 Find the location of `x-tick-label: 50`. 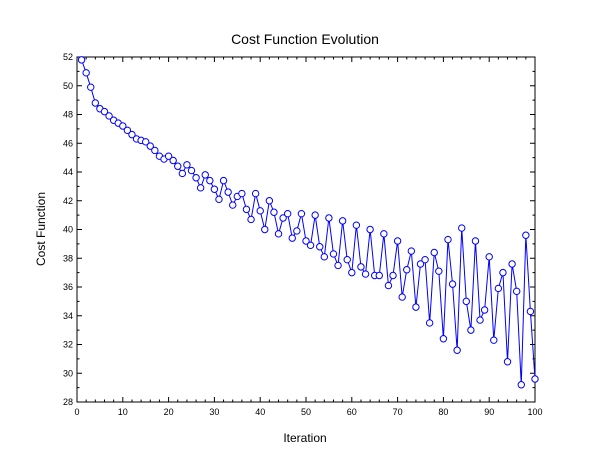

x-tick-label: 50 is located at coordinates (306, 412).